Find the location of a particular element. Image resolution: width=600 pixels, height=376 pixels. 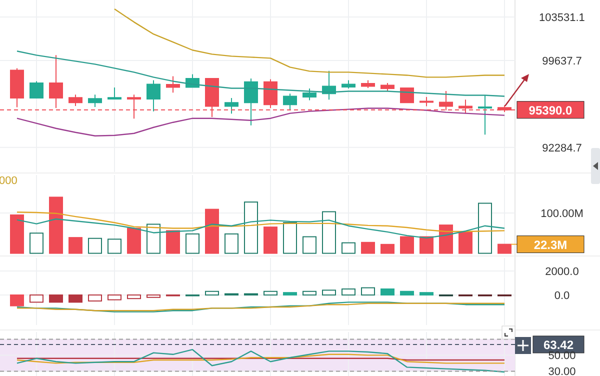

y-tick-label: 50.00 is located at coordinates (562, 356).